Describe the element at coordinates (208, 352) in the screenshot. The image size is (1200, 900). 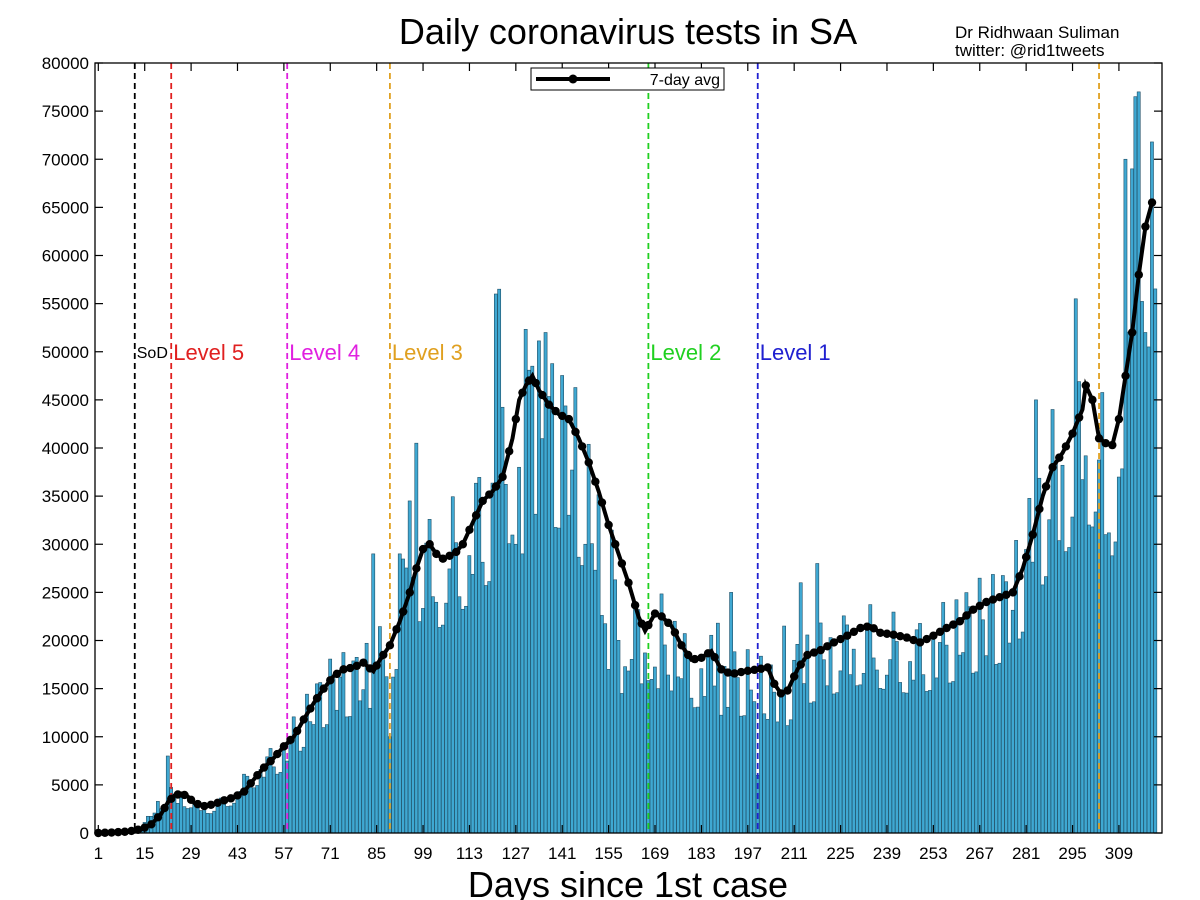
I see `level-label: Level 5` at that location.